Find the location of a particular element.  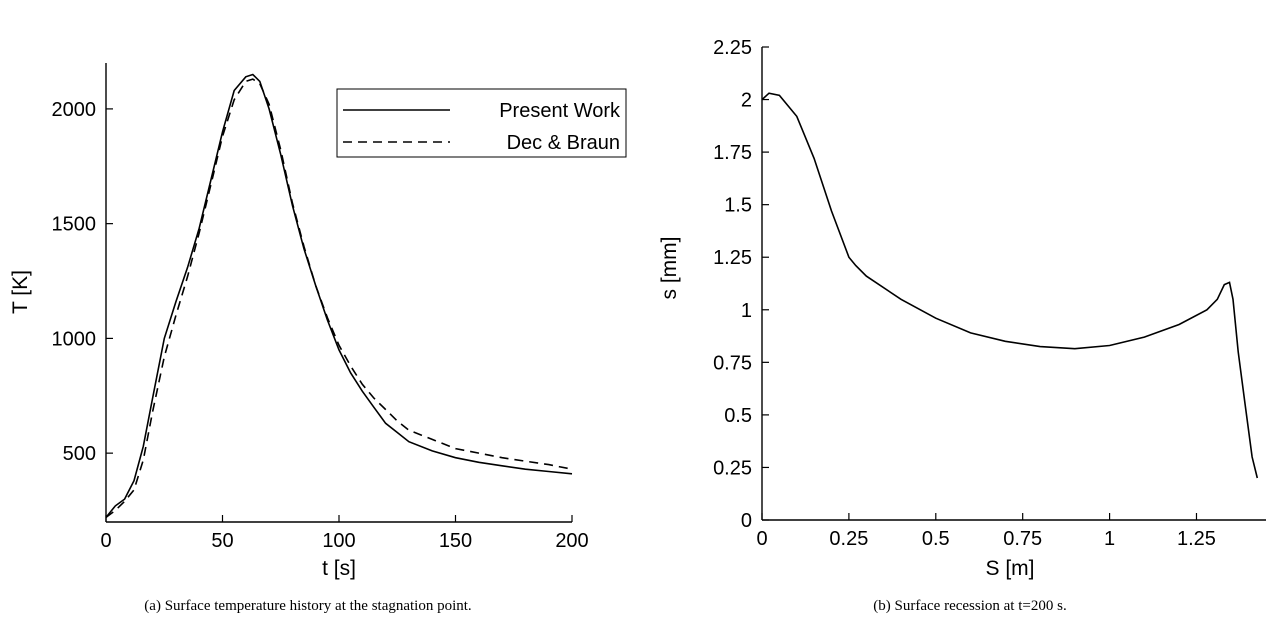

x-tick-label: 1 is located at coordinates (1109, 539).